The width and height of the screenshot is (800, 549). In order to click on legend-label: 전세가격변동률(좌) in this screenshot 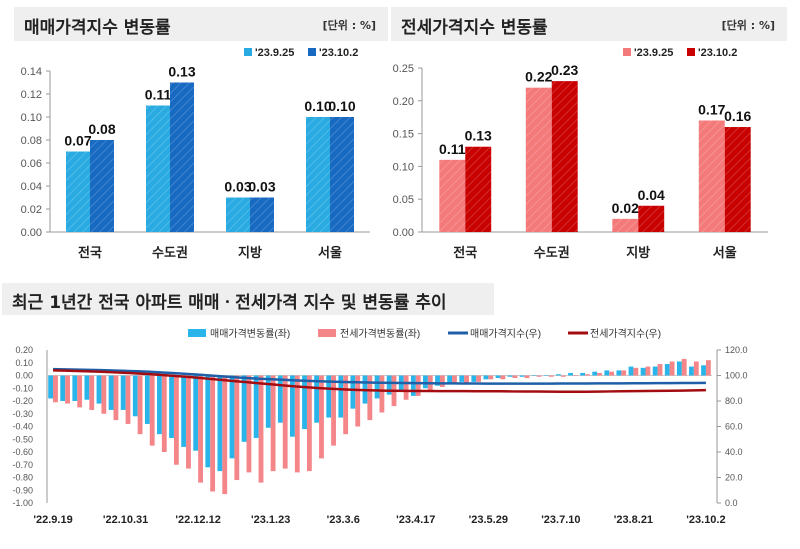, I will do `click(380, 333)`.